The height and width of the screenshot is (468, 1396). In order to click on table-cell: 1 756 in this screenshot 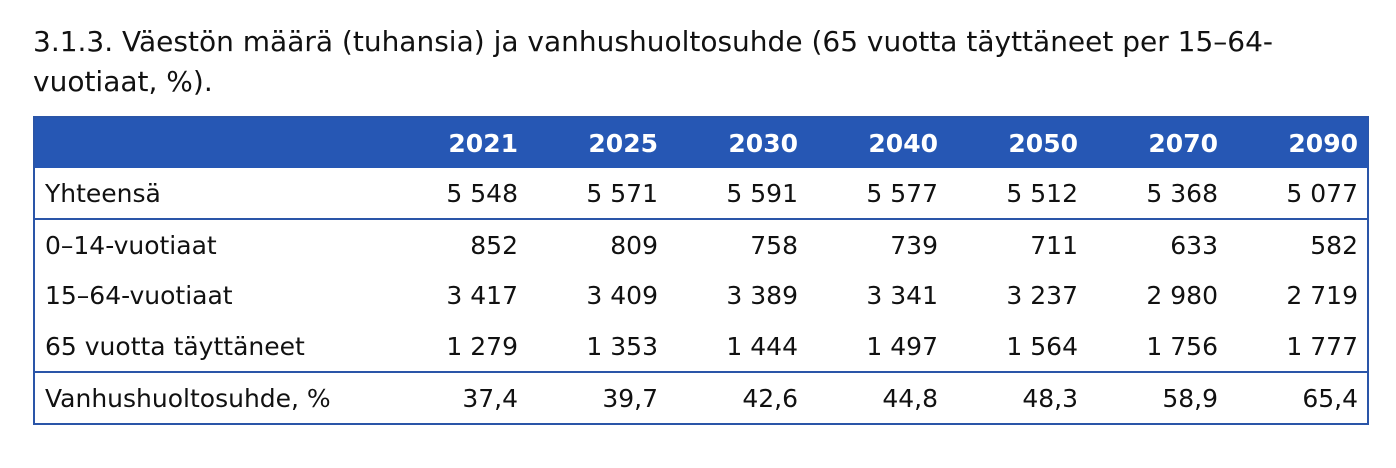, I will do `click(1158, 347)`.